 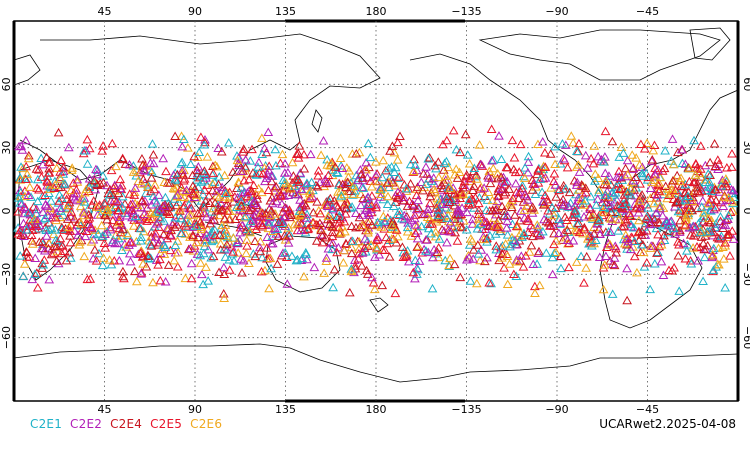 What do you see at coordinates (745, 213) in the screenshot?
I see `lat-ticks-right: 60 30 0 −30 −60` at bounding box center [745, 213].